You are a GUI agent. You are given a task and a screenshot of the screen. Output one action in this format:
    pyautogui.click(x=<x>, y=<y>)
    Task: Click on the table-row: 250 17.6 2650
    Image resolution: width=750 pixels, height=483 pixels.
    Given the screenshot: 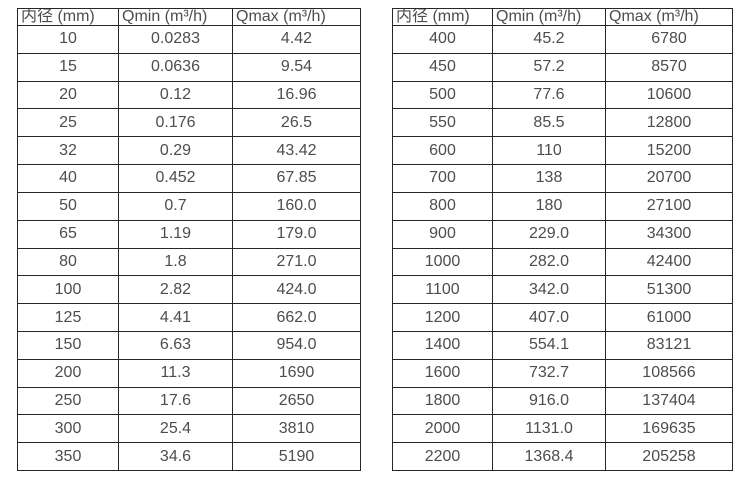 What is the action you would take?
    pyautogui.click(x=189, y=401)
    